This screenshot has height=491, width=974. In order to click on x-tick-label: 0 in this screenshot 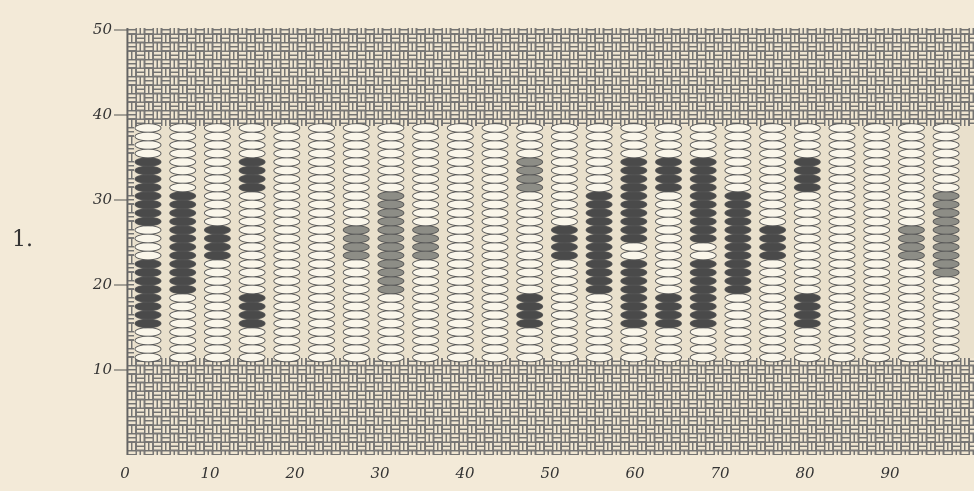, I will do `click(125, 473)`.